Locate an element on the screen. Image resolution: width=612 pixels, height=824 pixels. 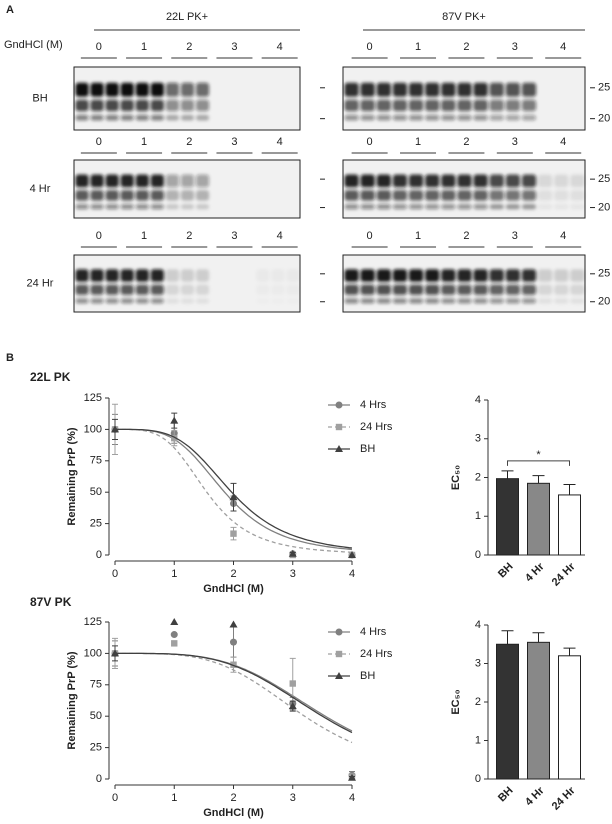
concentration: 1 is located at coordinates (418, 236).